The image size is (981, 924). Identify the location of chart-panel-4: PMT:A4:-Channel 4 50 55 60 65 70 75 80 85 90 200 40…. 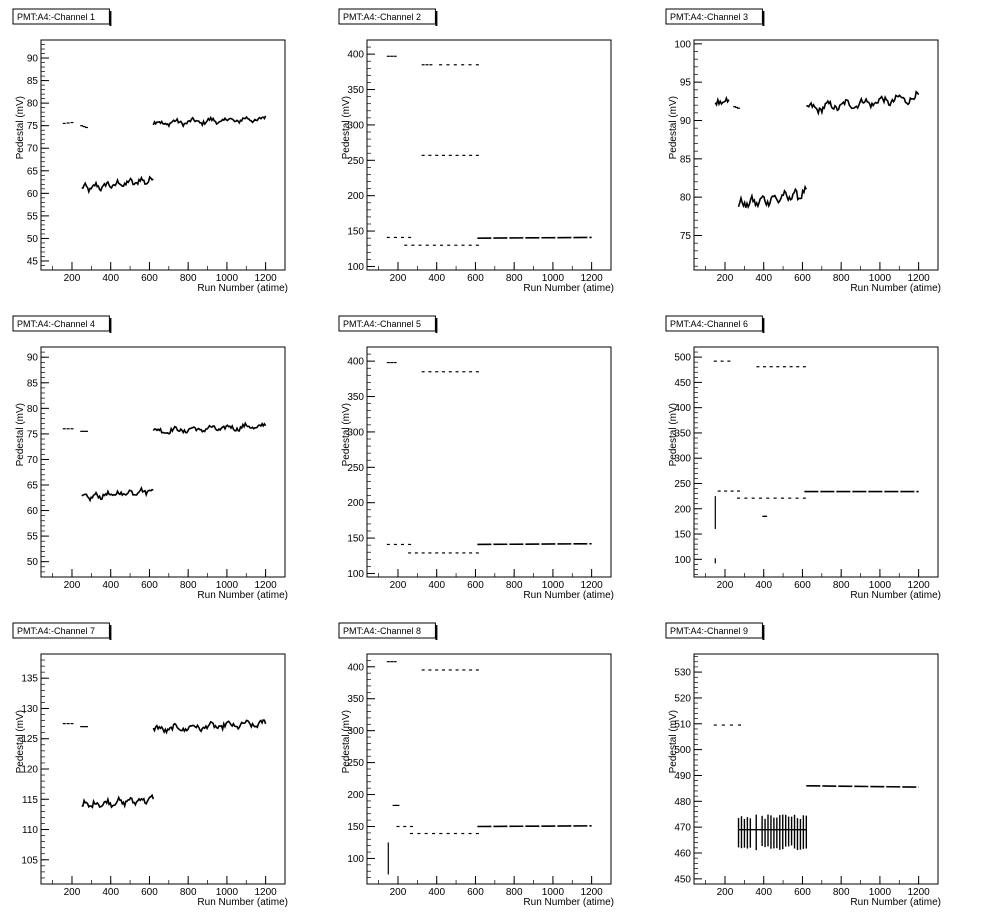
(150, 458).